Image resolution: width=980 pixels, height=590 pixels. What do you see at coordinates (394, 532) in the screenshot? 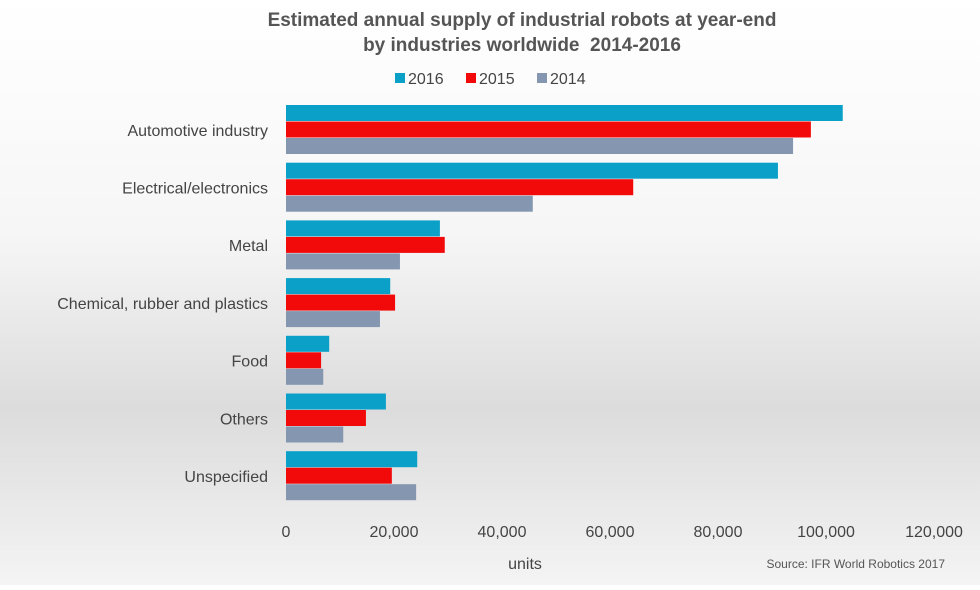
I see `x-tick-label: 20,000` at bounding box center [394, 532].